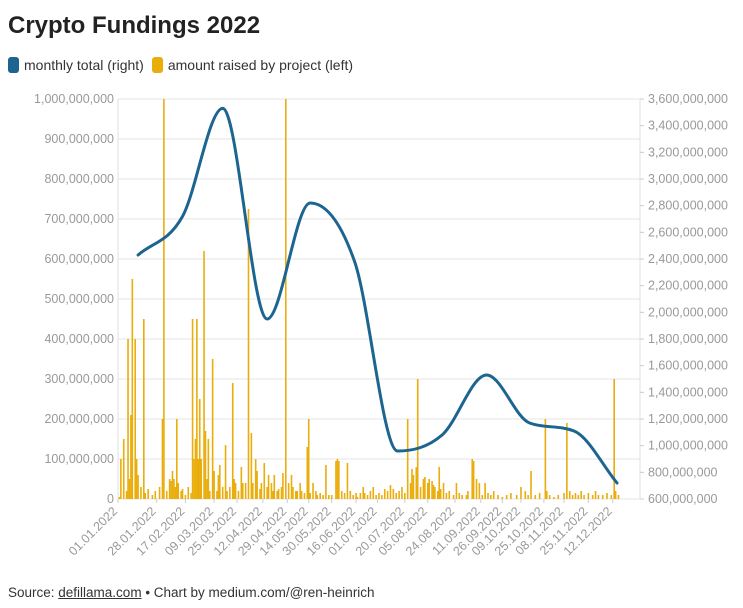 The image size is (743, 608). Describe the element at coordinates (79, 219) in the screenshot. I see `left-tick-label: 700,000,000` at that location.